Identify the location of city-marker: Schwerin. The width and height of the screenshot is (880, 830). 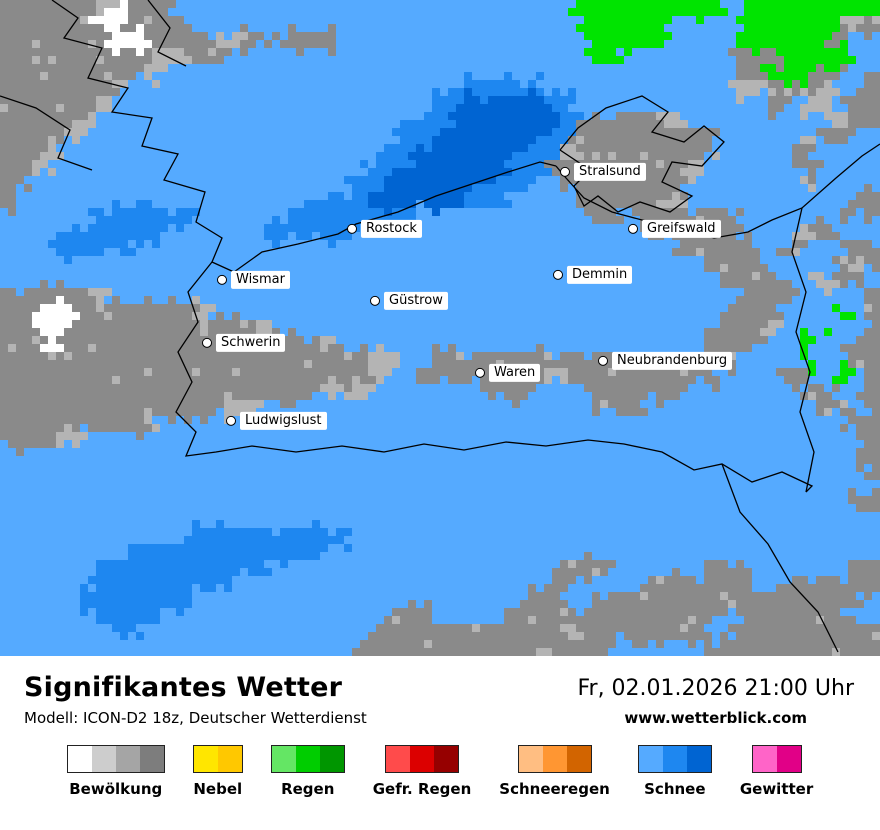
(244, 343).